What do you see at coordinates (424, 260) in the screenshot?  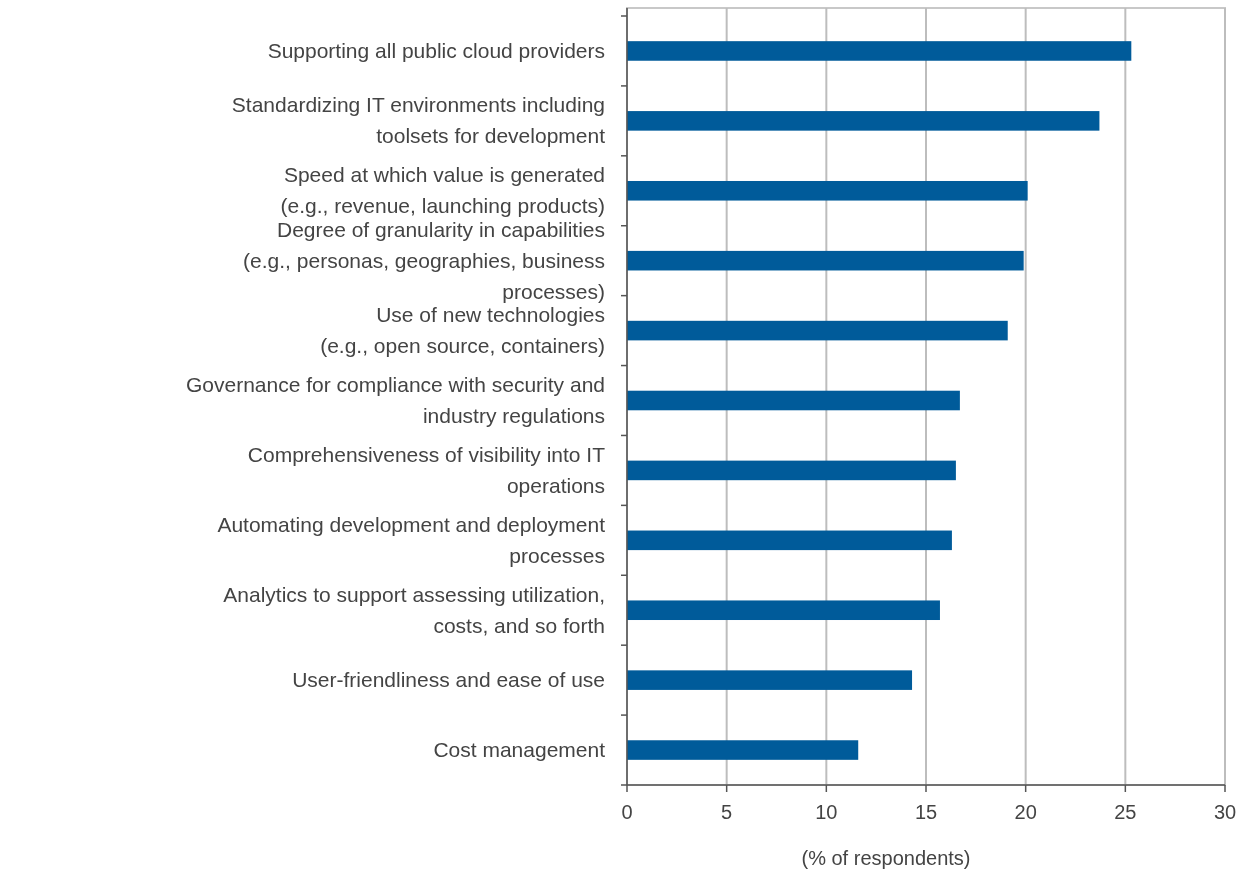 I see `y-tick-label: Degree of granularity in capabilities (e.g., personas, geographies, business processes)` at bounding box center [424, 260].